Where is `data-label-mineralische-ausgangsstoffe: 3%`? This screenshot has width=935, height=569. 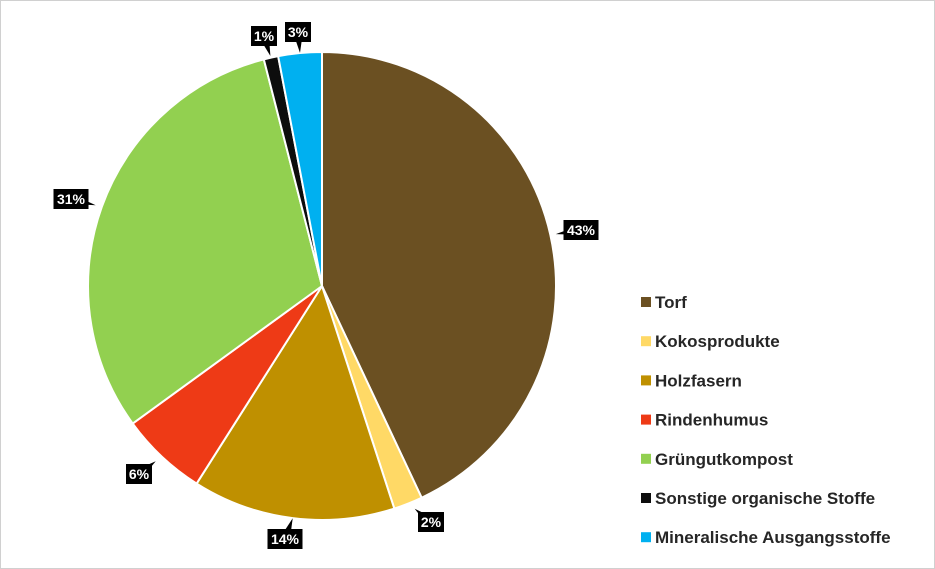
data-label-mineralische-ausgangsstoffe: 3% is located at coordinates (298, 37).